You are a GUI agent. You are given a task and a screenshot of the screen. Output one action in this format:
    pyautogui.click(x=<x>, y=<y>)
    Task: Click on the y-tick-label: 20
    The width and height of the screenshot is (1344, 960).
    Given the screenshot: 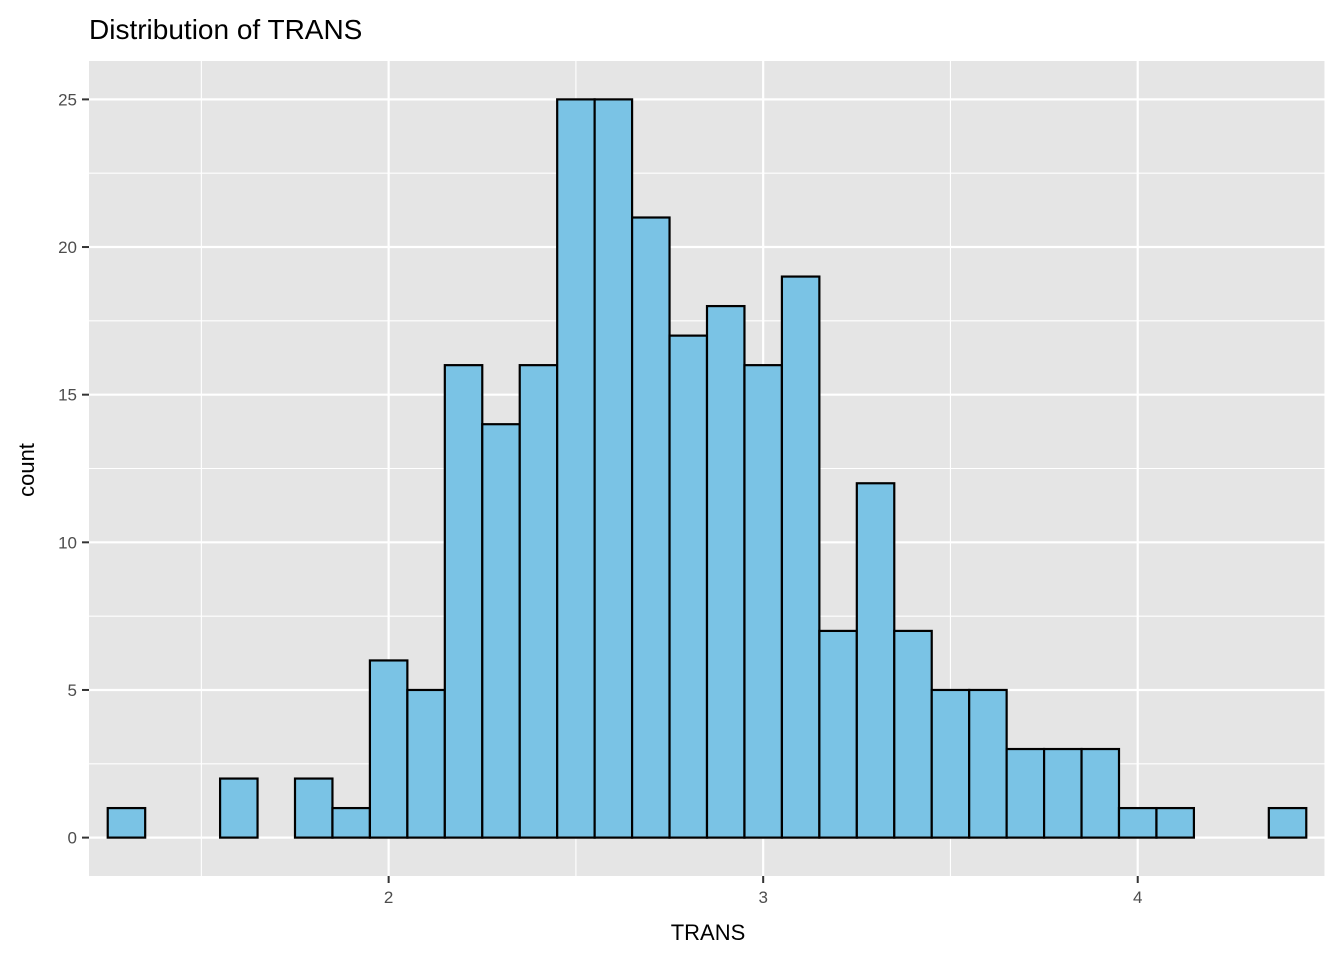 What is the action you would take?
    pyautogui.click(x=67, y=247)
    